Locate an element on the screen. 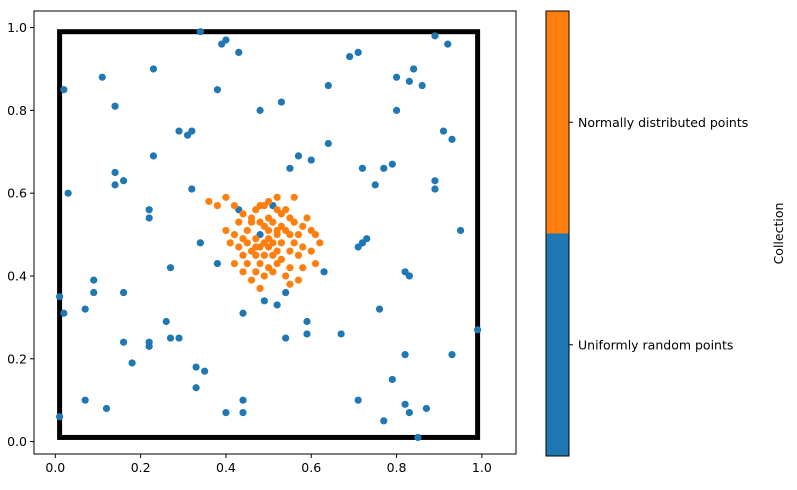  y-tick-label-4: 0.8 is located at coordinates (17, 110).